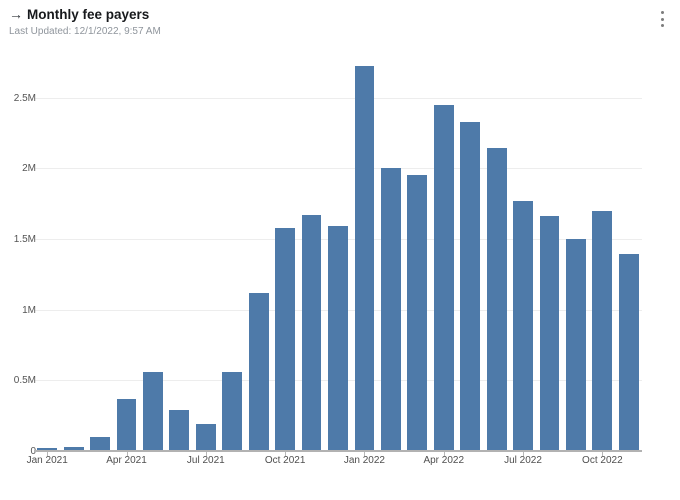 Image resolution: width=680 pixels, height=500 pixels. What do you see at coordinates (47, 460) in the screenshot?
I see `x-axis-label: Jan 2021` at bounding box center [47, 460].